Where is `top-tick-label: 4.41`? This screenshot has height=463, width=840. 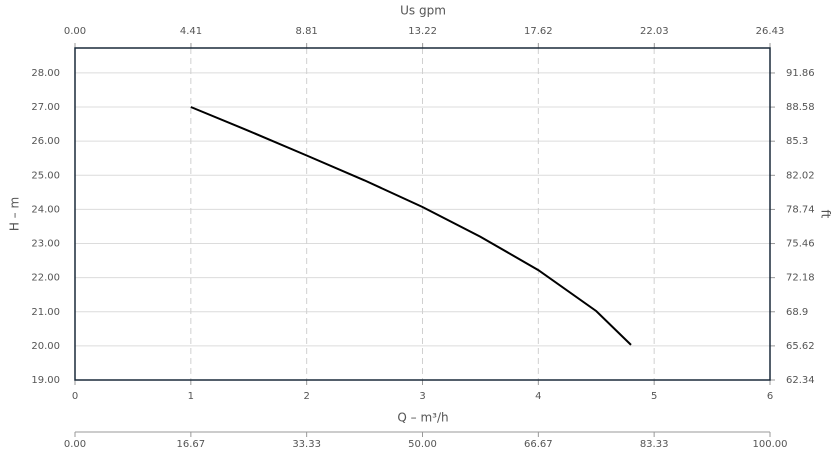 top-tick-label: 4.41 is located at coordinates (191, 31).